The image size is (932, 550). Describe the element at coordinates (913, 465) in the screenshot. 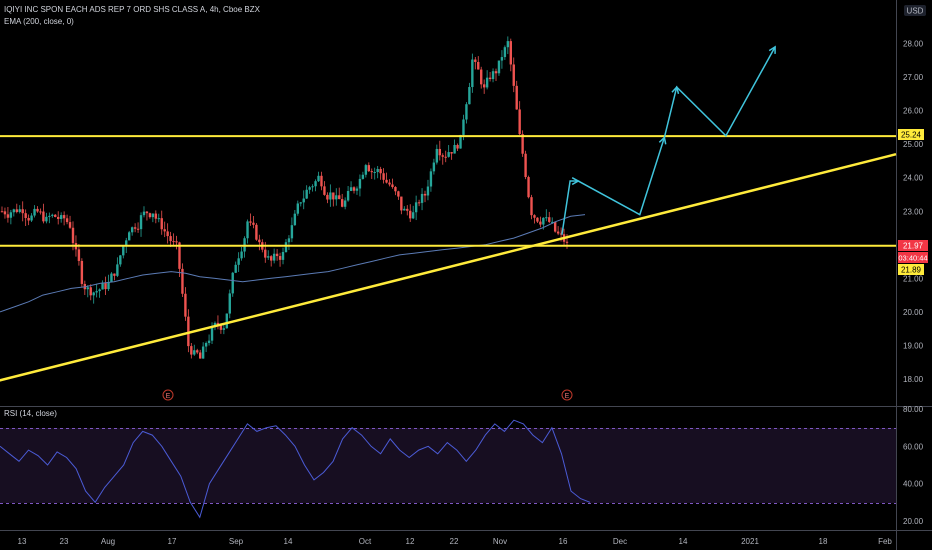

I see `rsi-axis: 80.00 60.00 40.00 20.00` at that location.